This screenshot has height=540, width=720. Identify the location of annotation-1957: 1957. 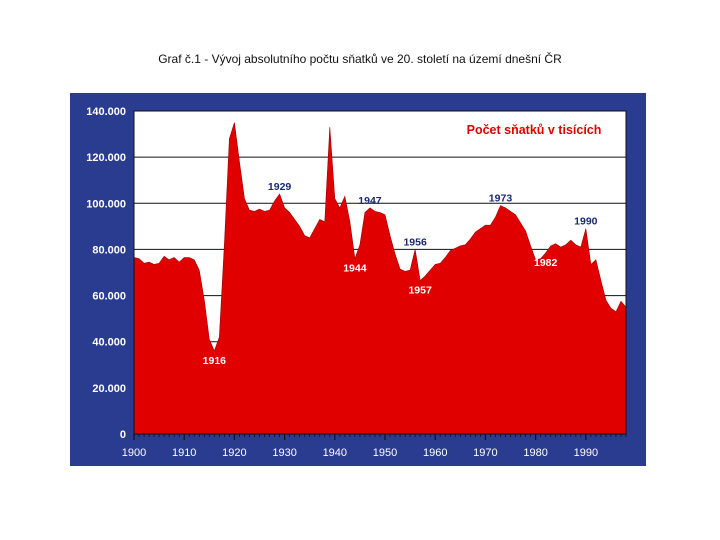
(420, 291).